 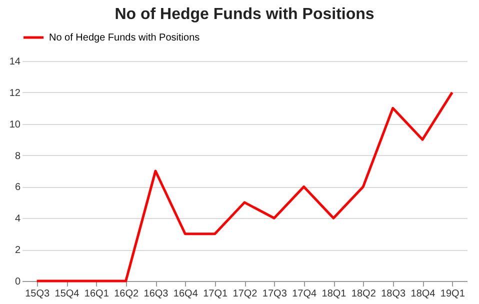 What do you see at coordinates (37, 294) in the screenshot?
I see `x-tick-label: 15Q3` at bounding box center [37, 294].